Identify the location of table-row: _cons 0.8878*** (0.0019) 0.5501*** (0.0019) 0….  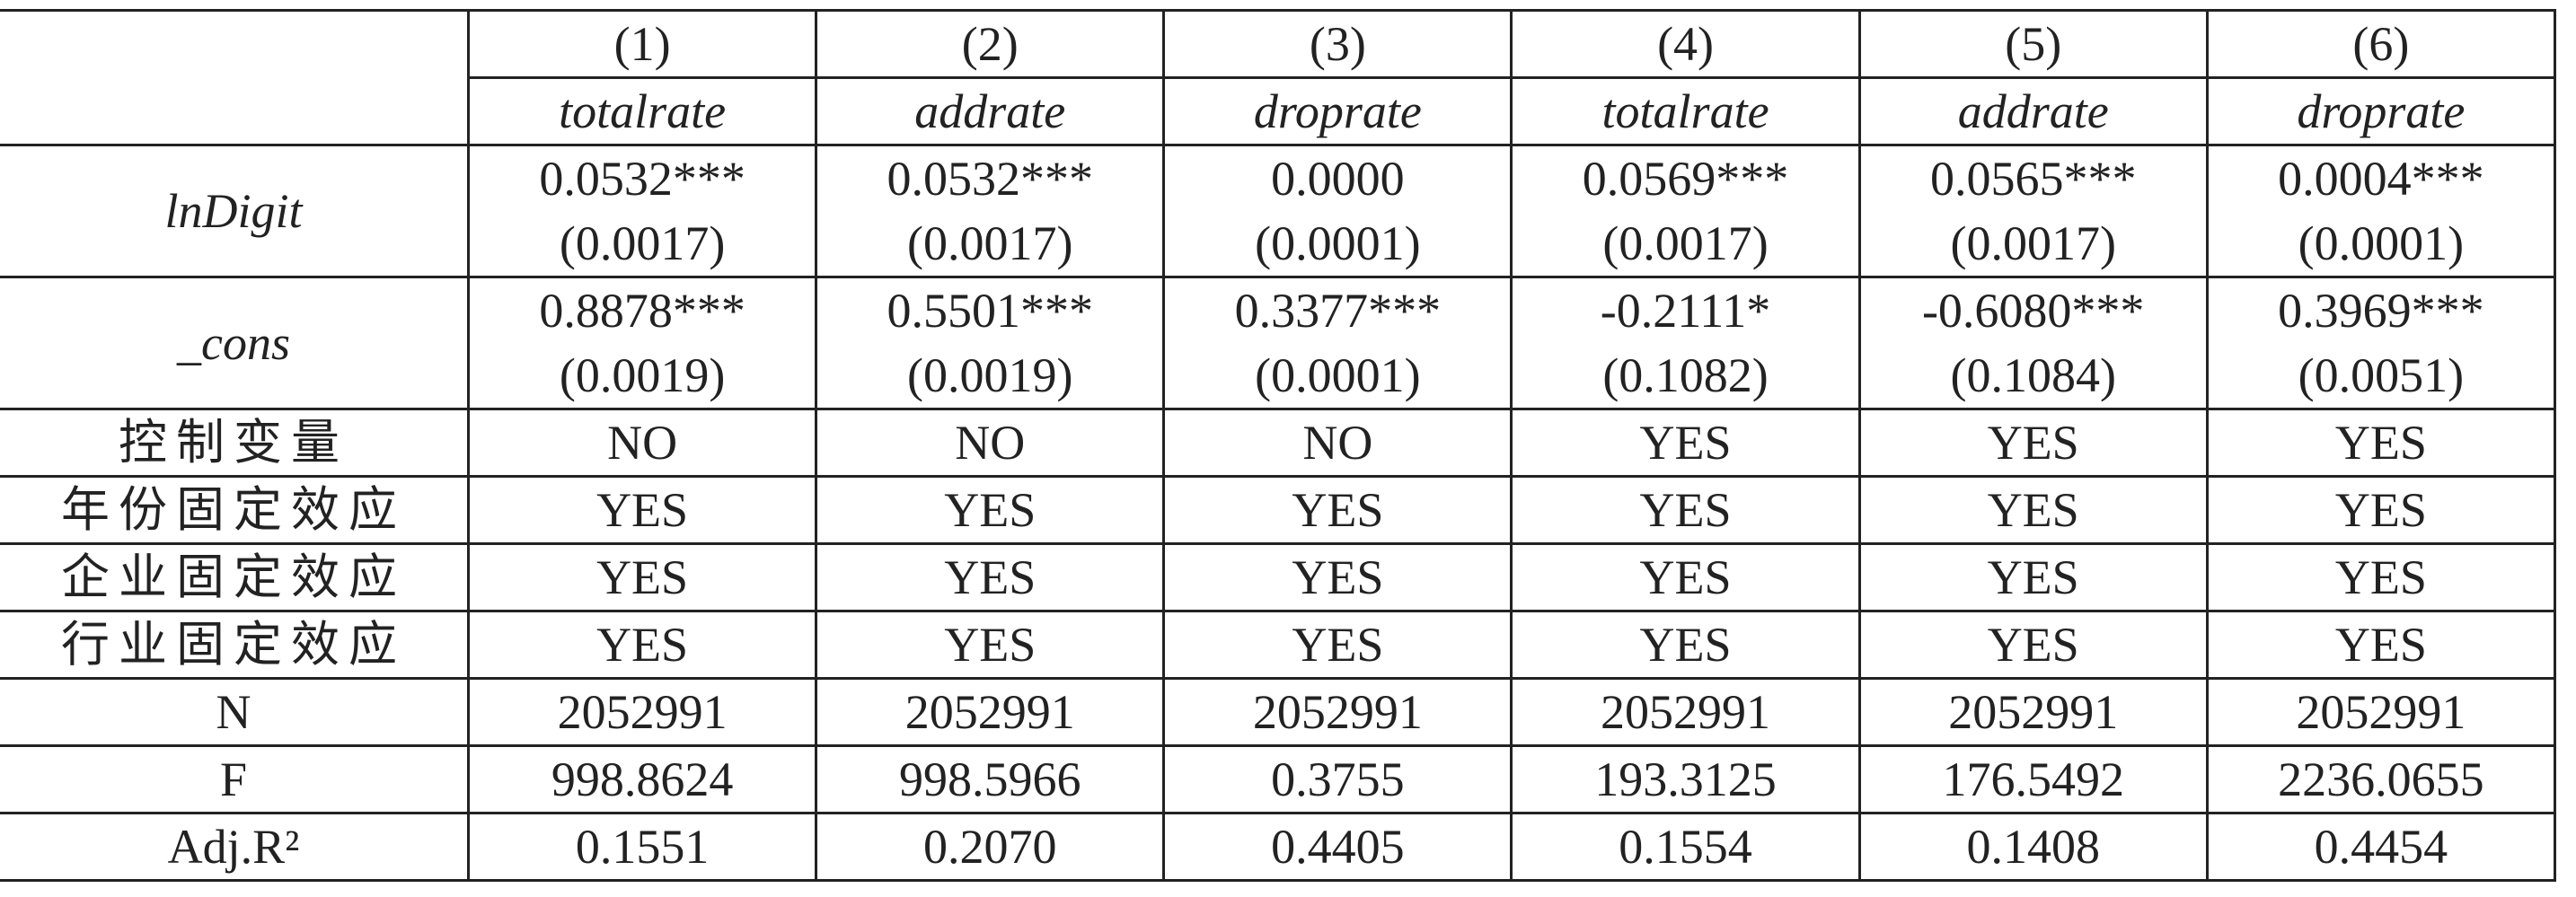
(1278, 343).